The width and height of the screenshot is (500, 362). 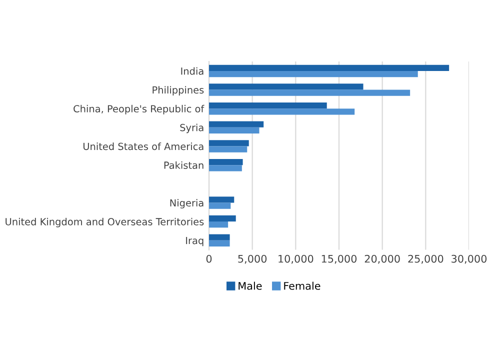 What do you see at coordinates (426, 259) in the screenshot?
I see `x-tick-label: 25,000` at bounding box center [426, 259].